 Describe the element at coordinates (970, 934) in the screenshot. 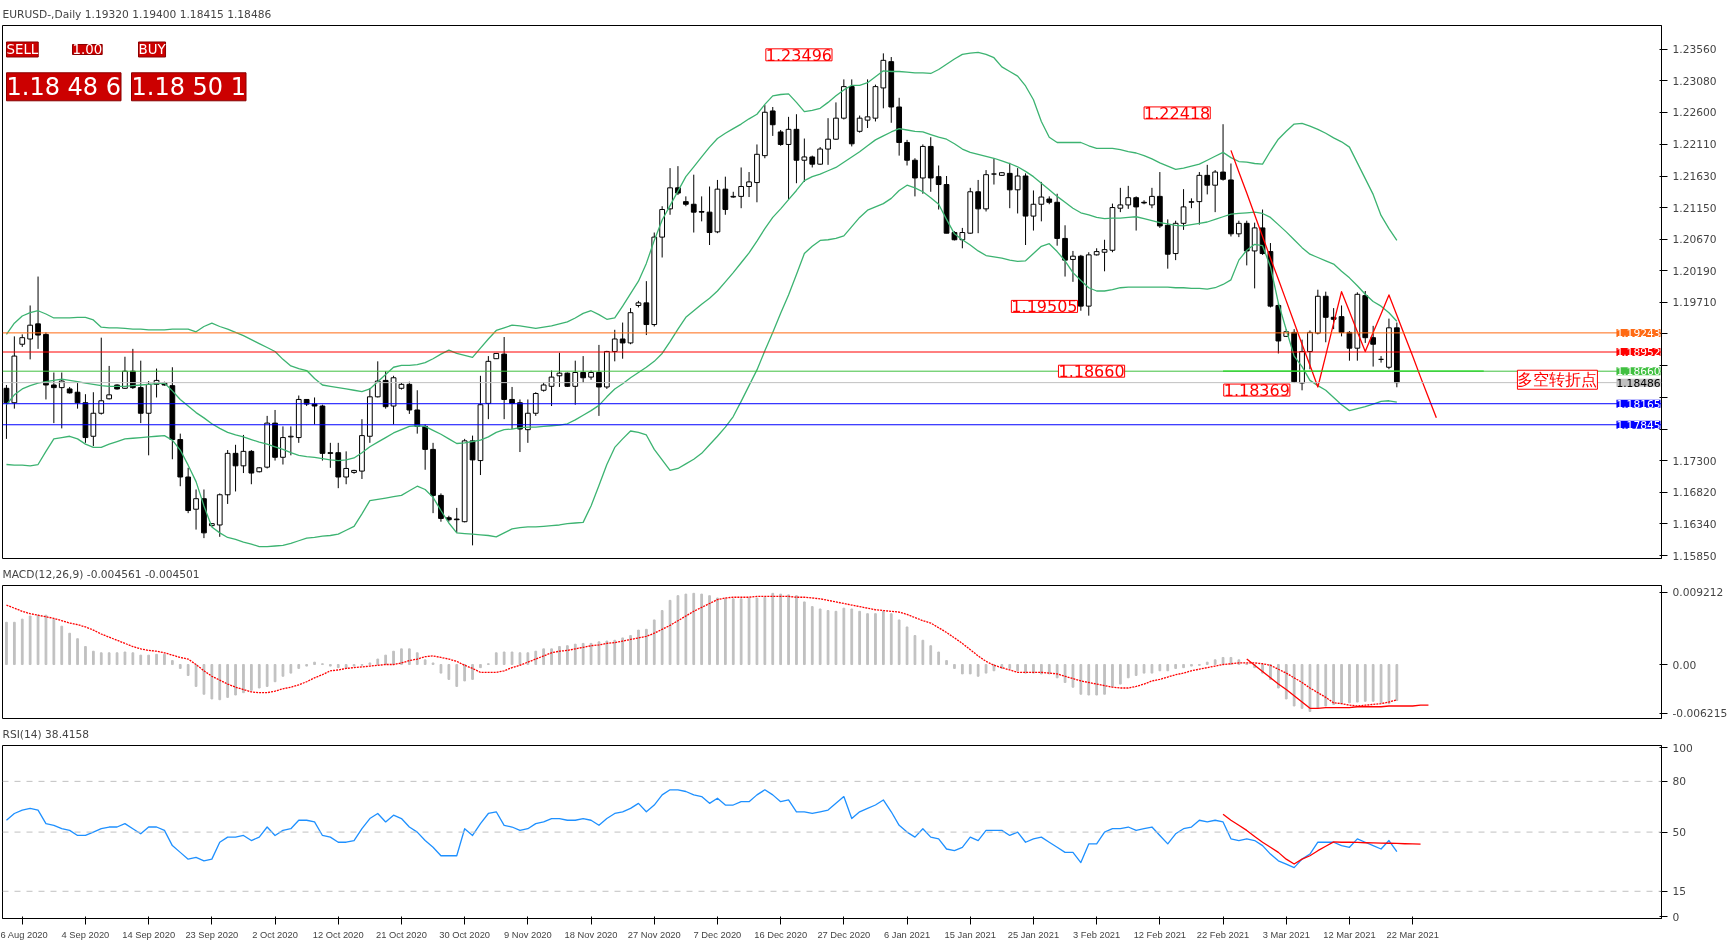

I see `x-tick-label: 15 Jan 2021` at that location.